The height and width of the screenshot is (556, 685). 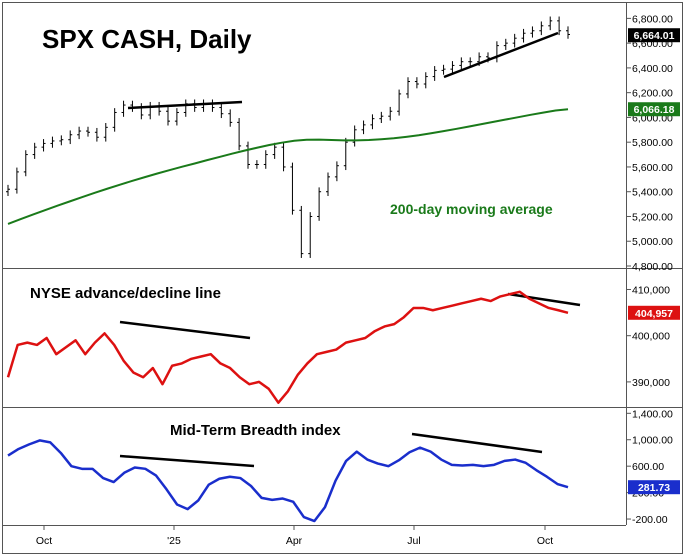 What do you see at coordinates (652, 168) in the screenshot?
I see `y-tick-label: 5,600.00` at bounding box center [652, 168].